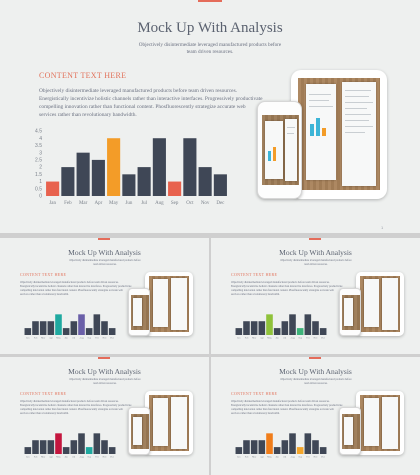 The height and width of the screenshot is (475, 420). I want to click on bar-chart-teal: Jan Feb Mar Apr May Jun Jul Aug Sep Oct Nov Dec, so click(68, 322).